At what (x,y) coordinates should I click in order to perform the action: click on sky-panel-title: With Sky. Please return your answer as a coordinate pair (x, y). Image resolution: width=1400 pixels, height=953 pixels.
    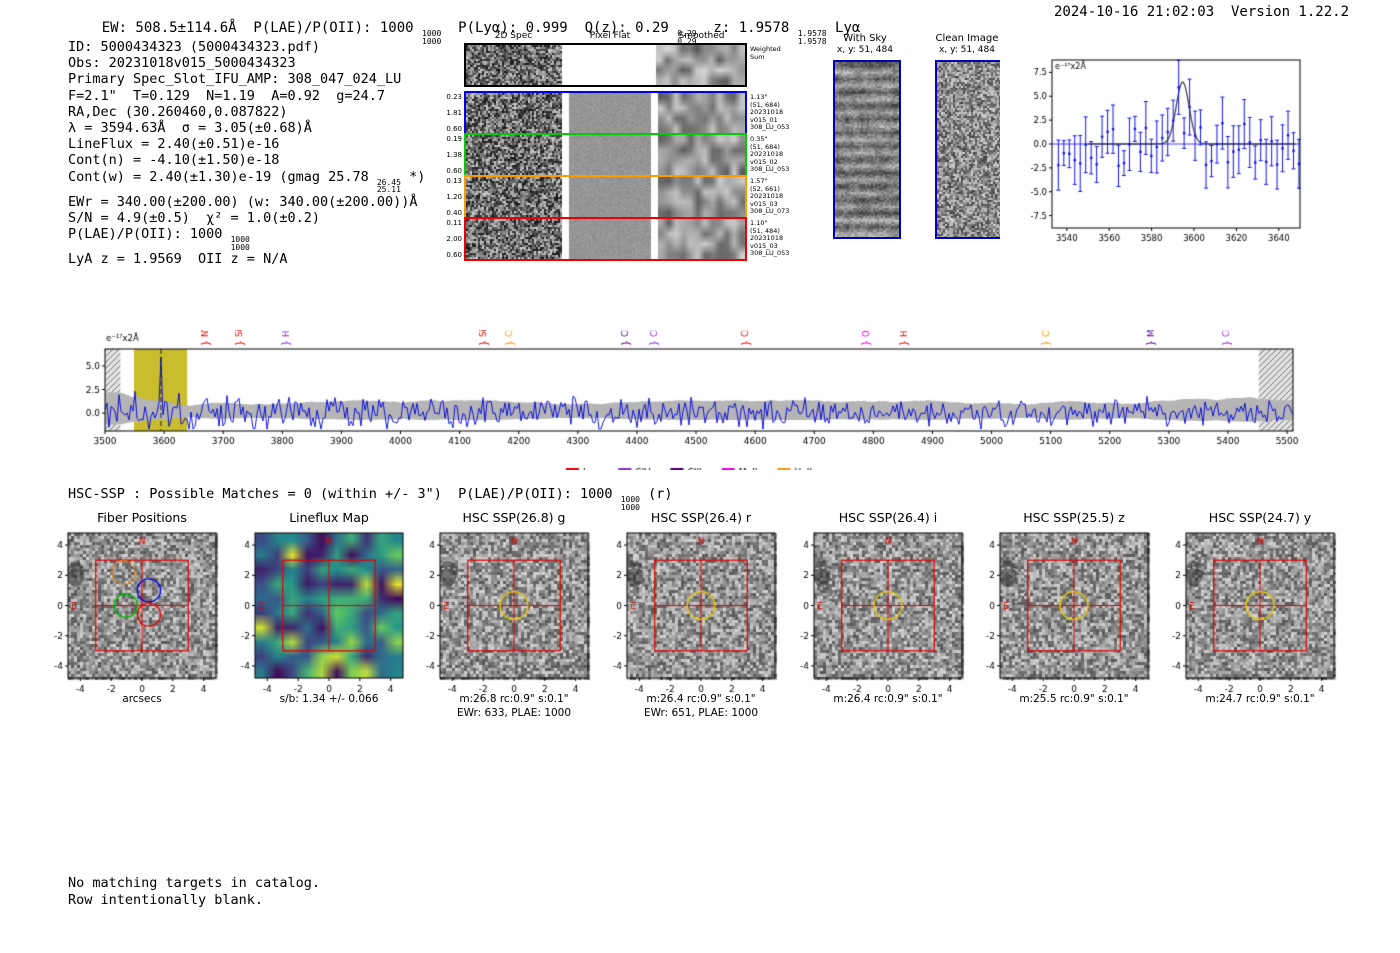
    Looking at the image, I should click on (865, 38).